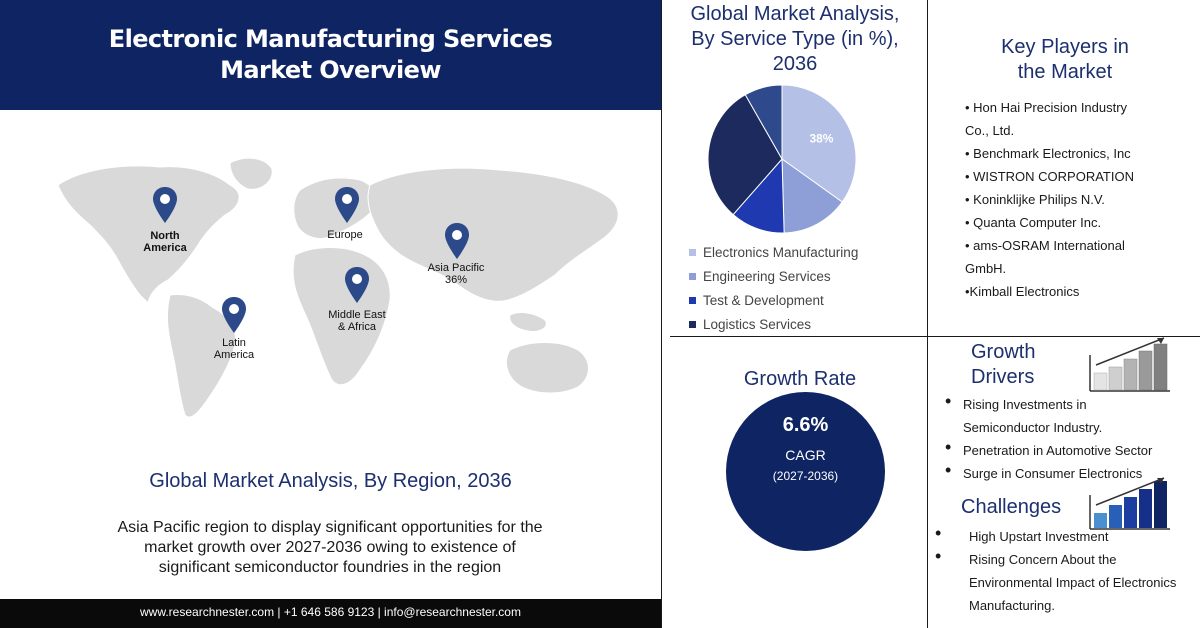 This screenshot has width=1200, height=628. Describe the element at coordinates (781, 252) in the screenshot. I see `legend-label: Electronics Manufacturing` at that location.